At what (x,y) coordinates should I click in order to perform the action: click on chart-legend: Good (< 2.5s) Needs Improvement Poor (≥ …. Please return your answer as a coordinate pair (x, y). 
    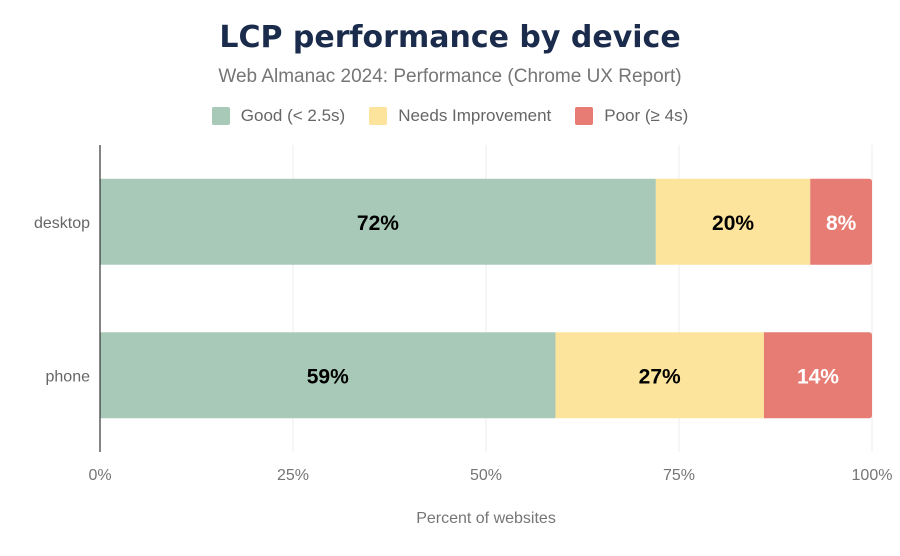
    Looking at the image, I should click on (450, 116).